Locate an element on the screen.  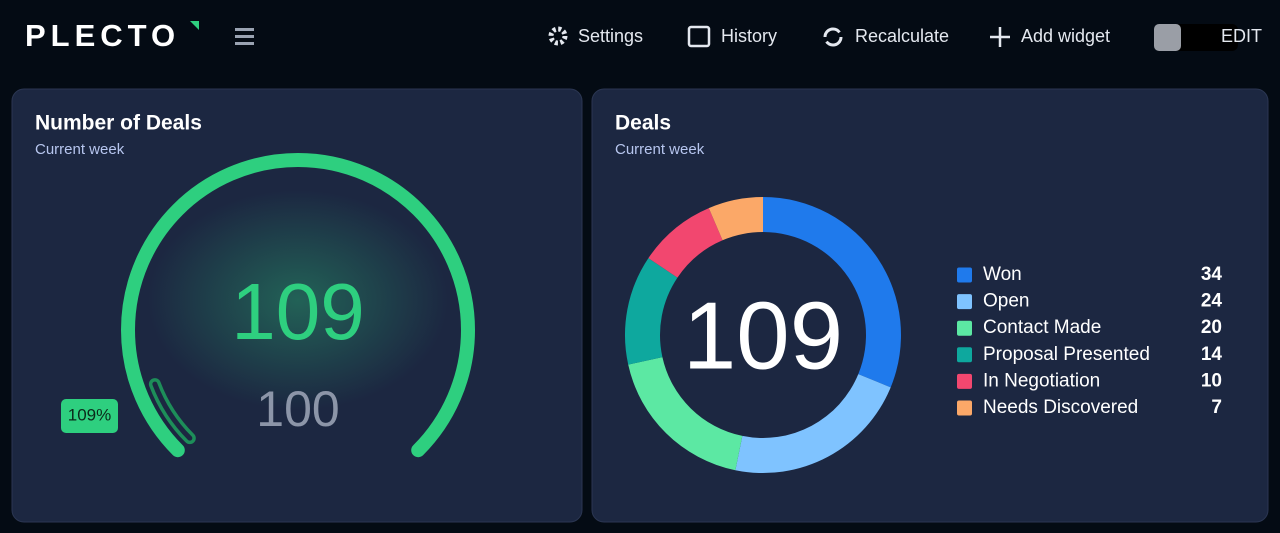
legend-value: 24 is located at coordinates (1212, 301).